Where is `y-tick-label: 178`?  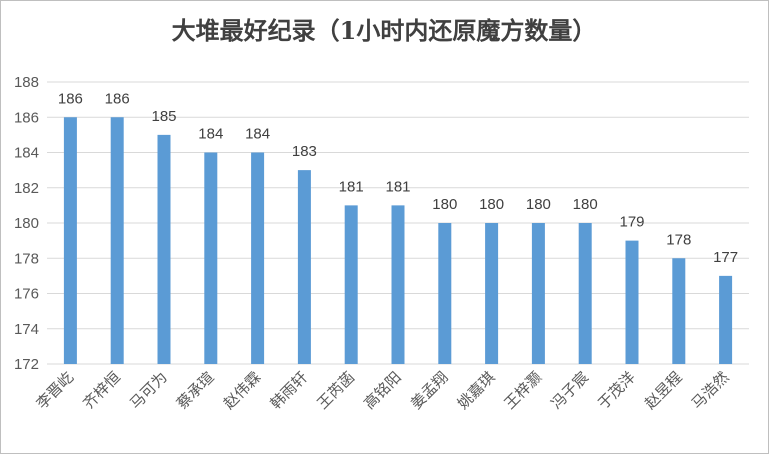
y-tick-label: 178 is located at coordinates (26, 258).